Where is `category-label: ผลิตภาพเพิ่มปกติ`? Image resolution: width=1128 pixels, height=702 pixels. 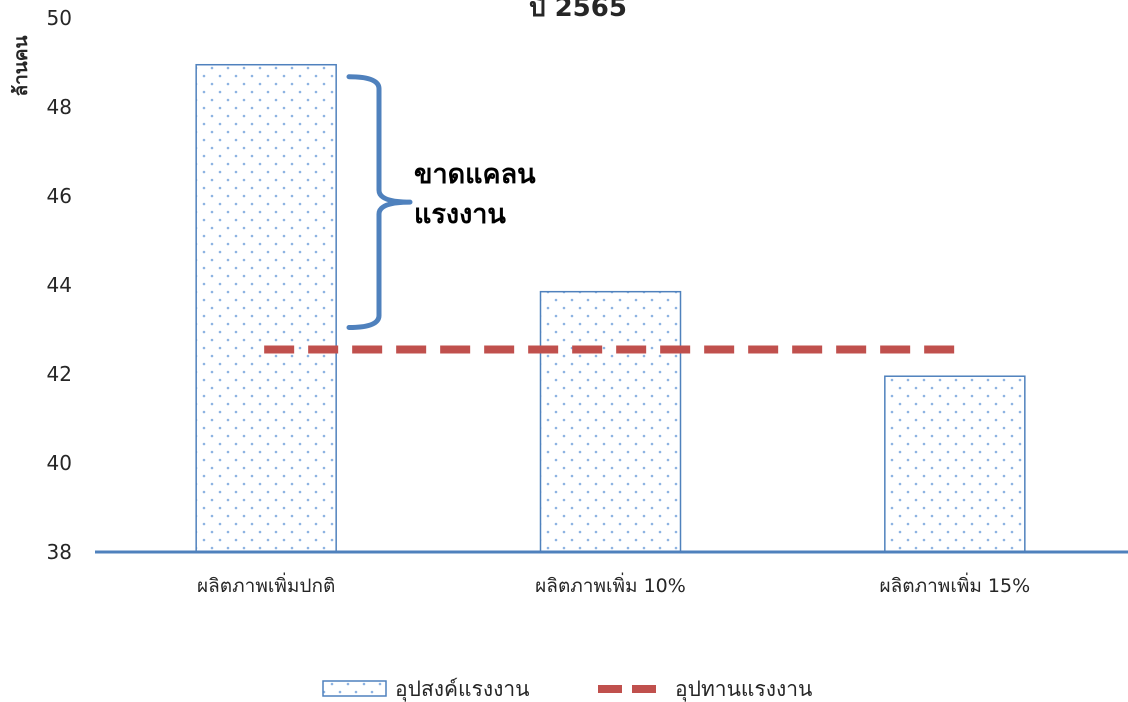
category-label: ผลิตภาพเพิ่มปกติ is located at coordinates (266, 584).